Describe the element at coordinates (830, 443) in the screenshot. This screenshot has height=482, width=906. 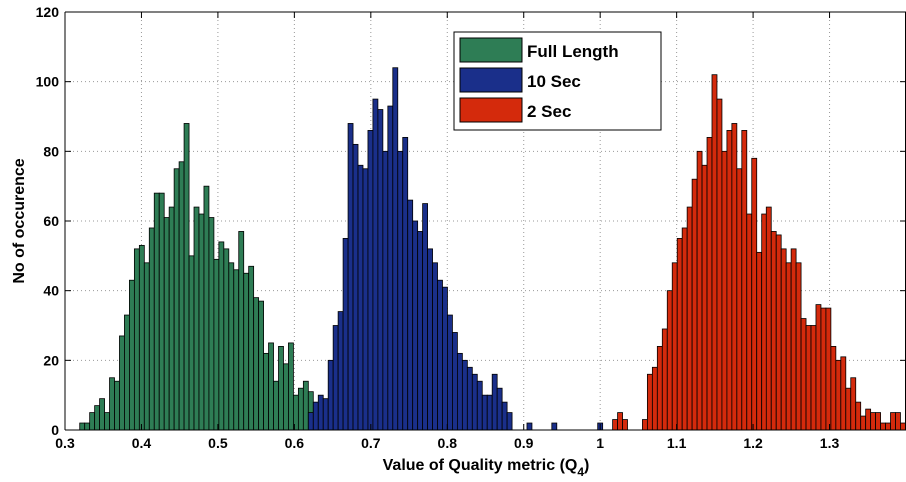
I see `x-tick-label: 1.3` at that location.